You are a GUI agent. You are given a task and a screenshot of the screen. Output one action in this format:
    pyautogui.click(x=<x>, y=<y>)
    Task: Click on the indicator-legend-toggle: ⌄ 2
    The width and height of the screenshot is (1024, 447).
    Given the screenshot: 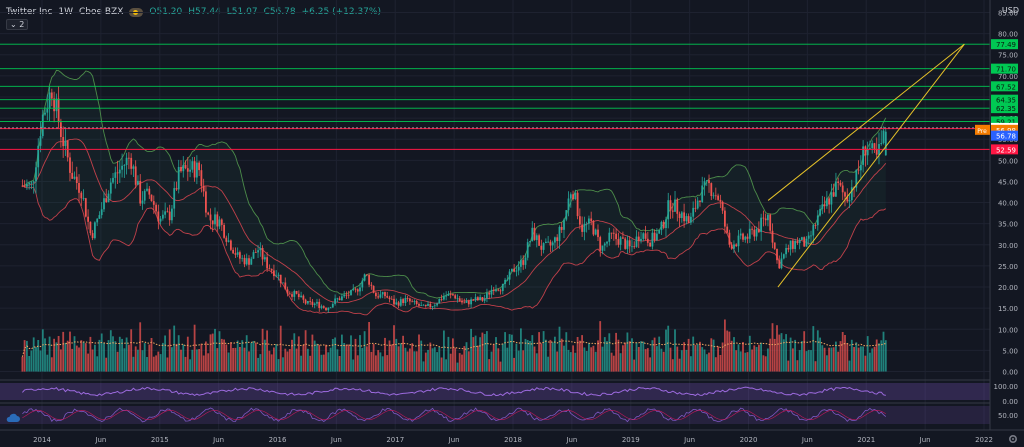 What is the action you would take?
    pyautogui.click(x=17, y=24)
    